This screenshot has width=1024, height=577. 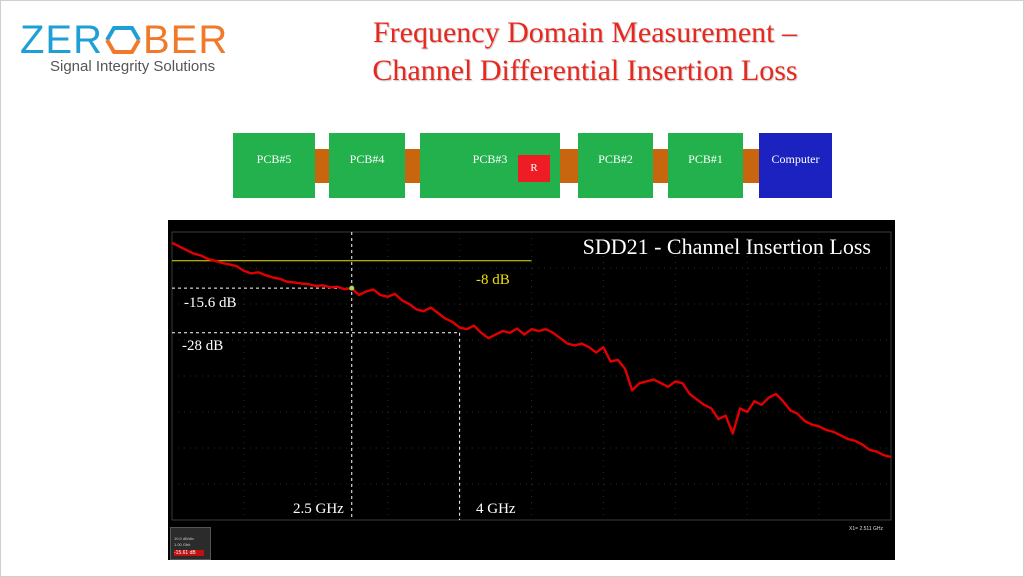 I want to click on logo-left-text: ZER, so click(x=61, y=40).